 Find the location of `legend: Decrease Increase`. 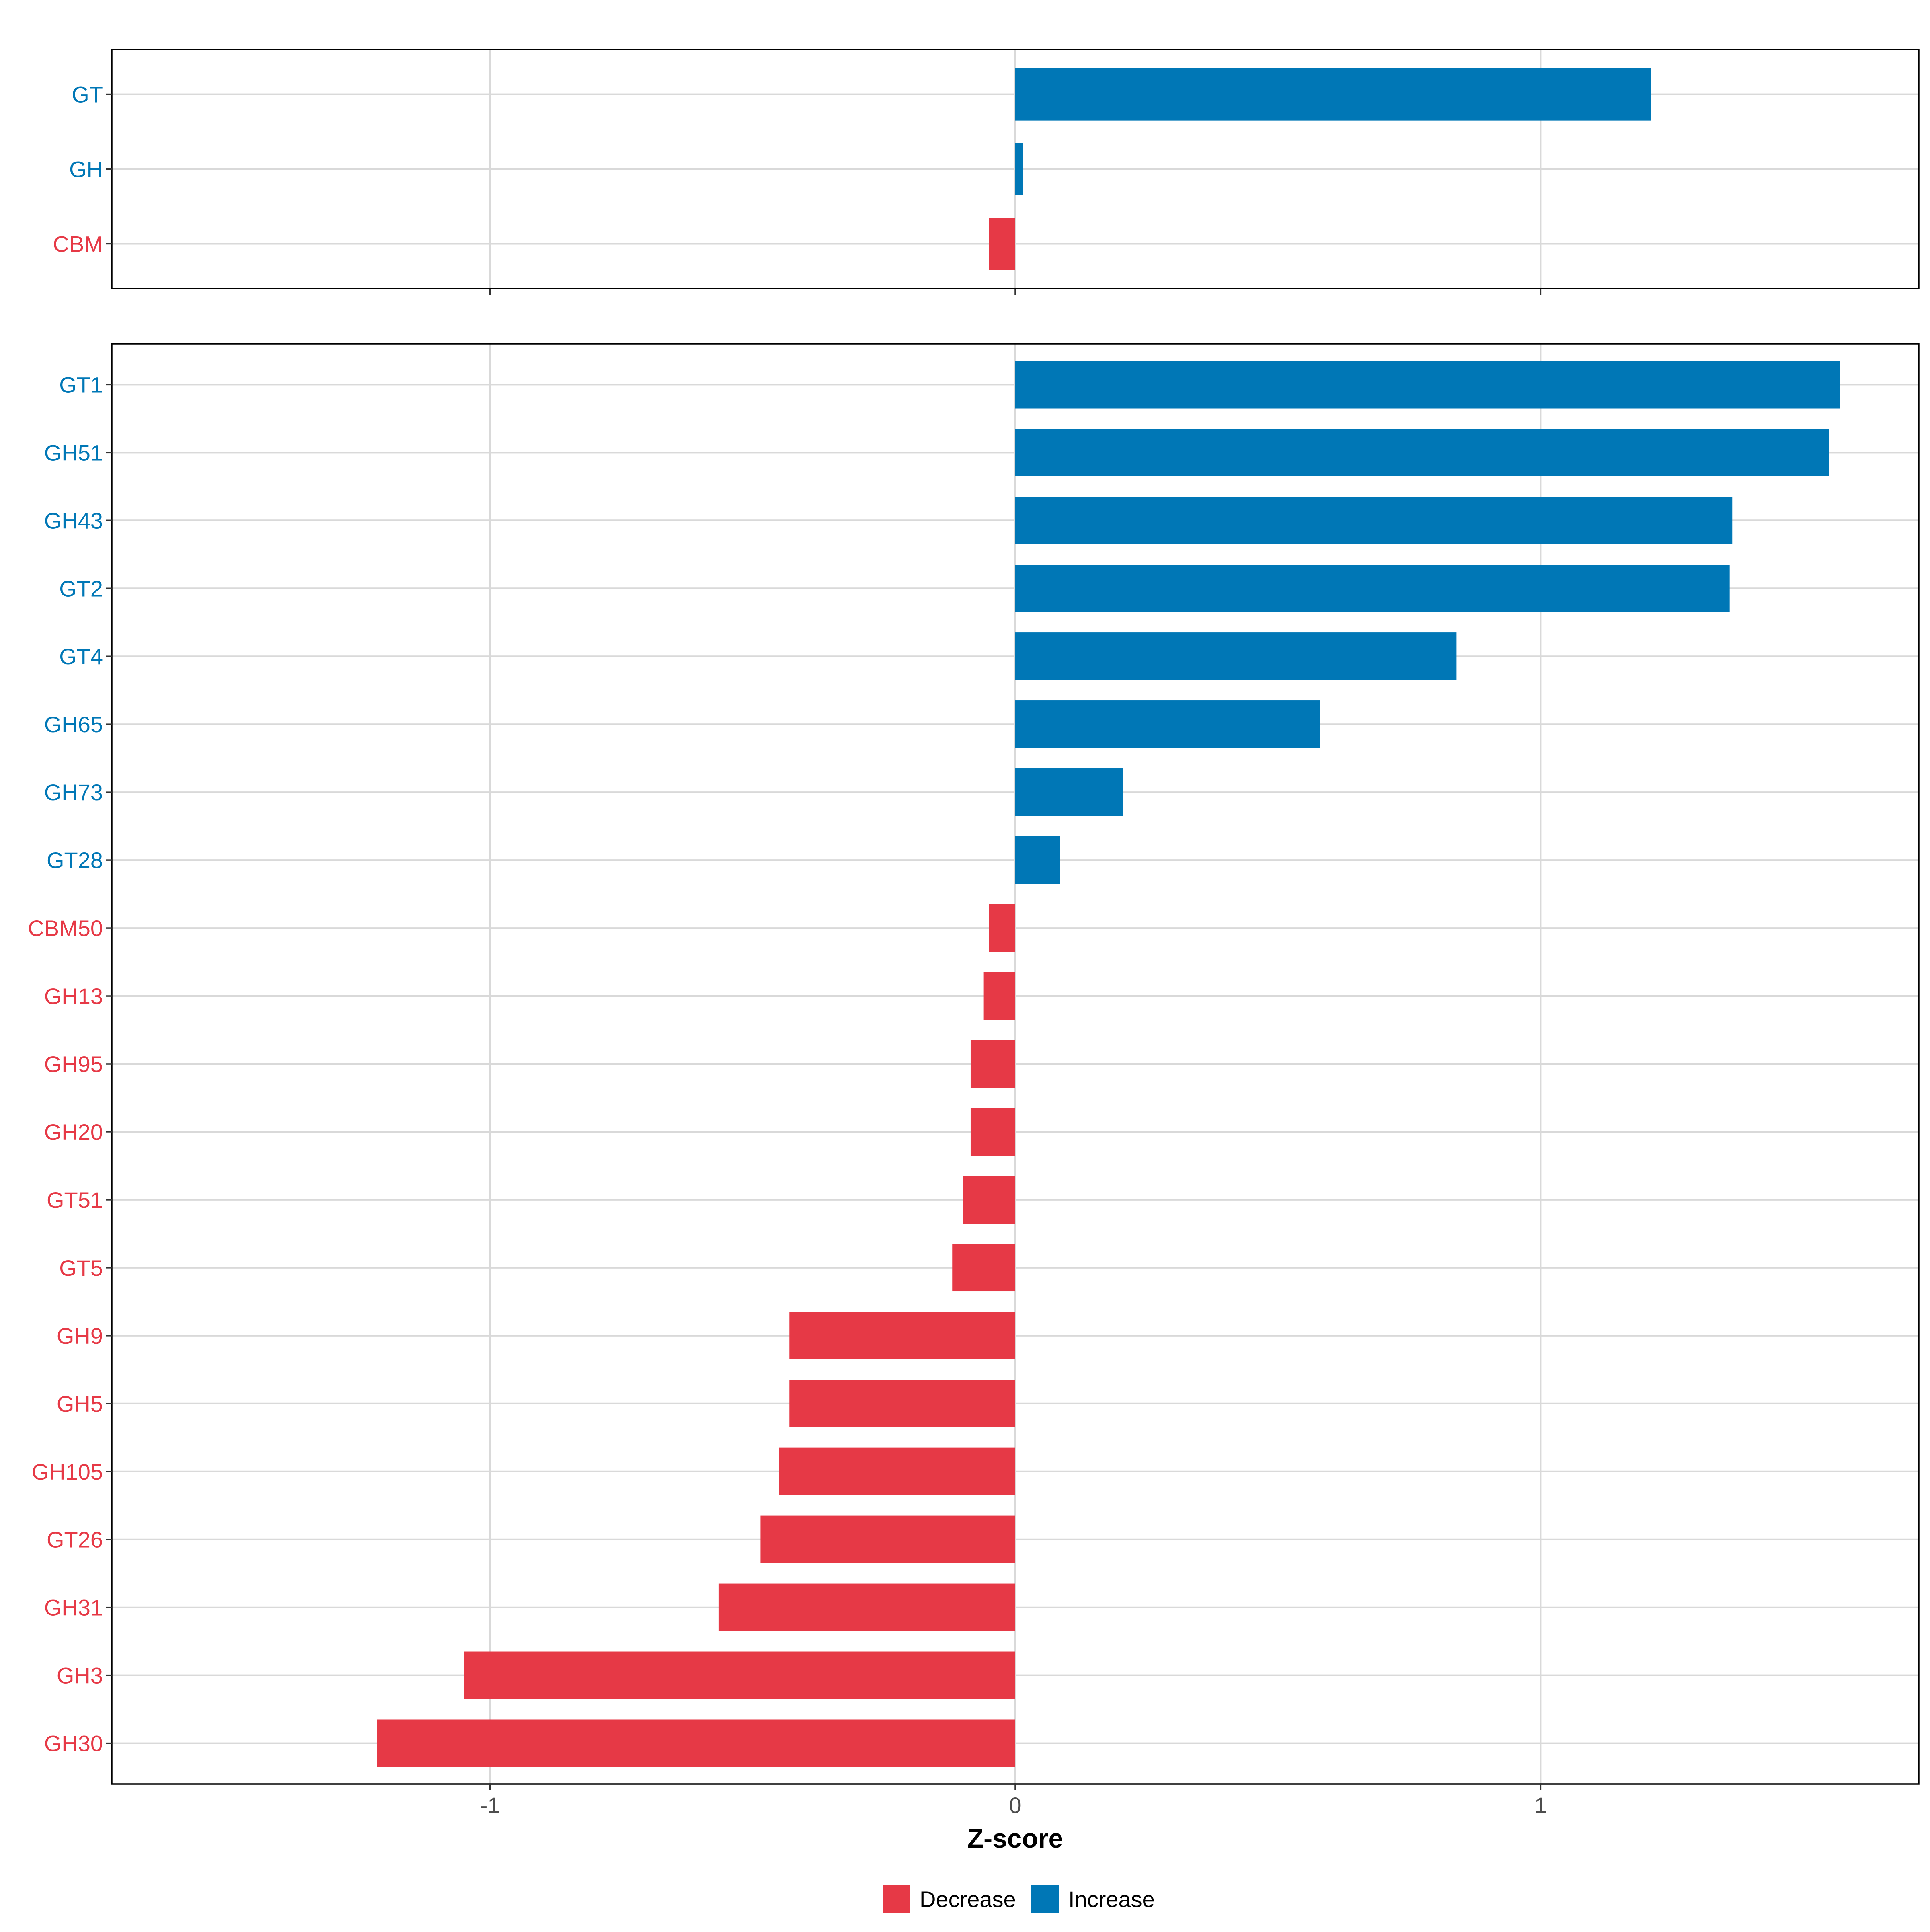

legend: Decrease Increase is located at coordinates (1019, 1899).